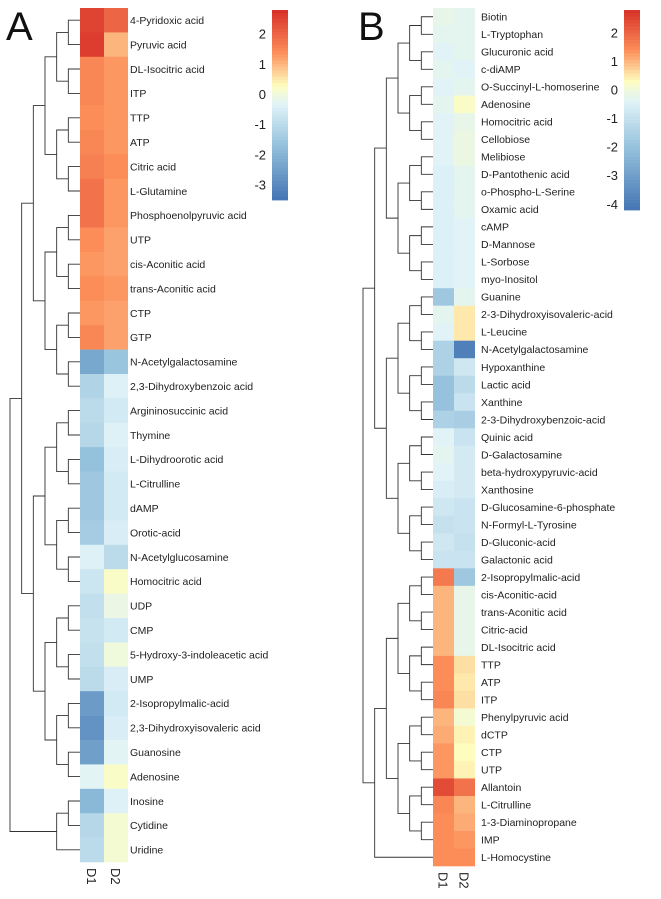 This screenshot has width=661, height=899. I want to click on legend-tick-label: -1, so click(612, 118).